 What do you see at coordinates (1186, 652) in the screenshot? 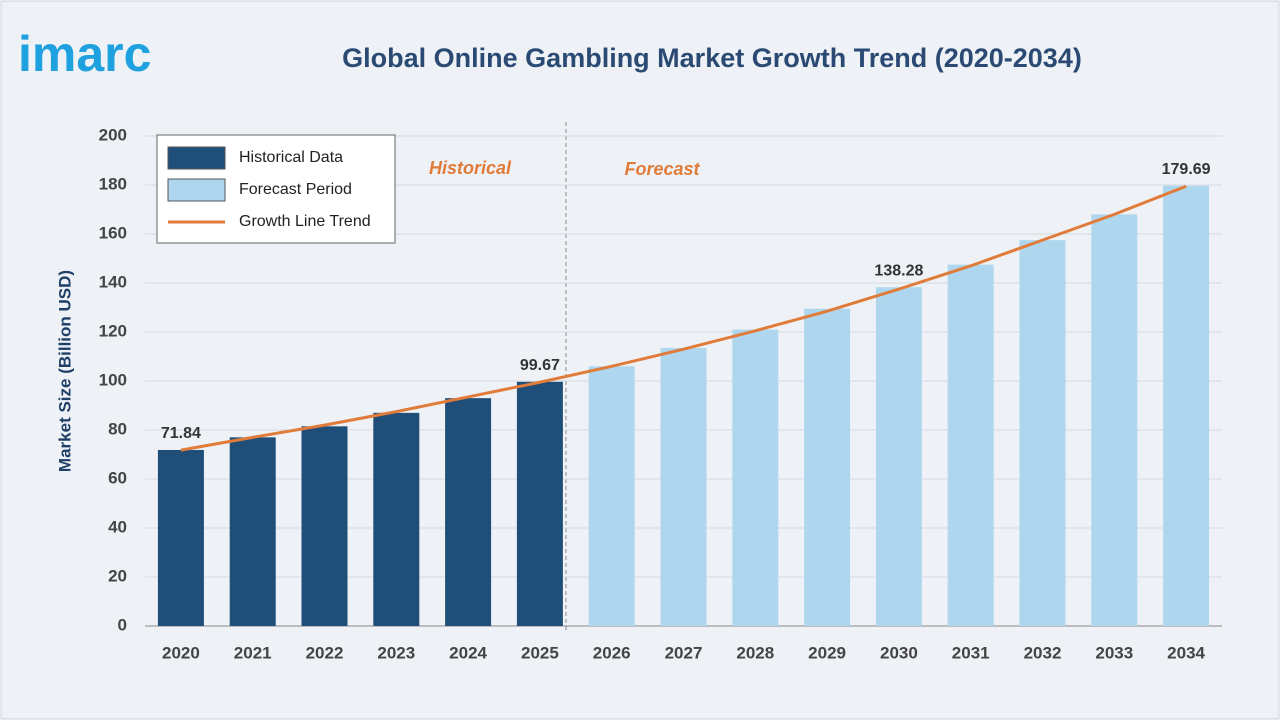
I see `x-tick-label: 2034` at bounding box center [1186, 652].